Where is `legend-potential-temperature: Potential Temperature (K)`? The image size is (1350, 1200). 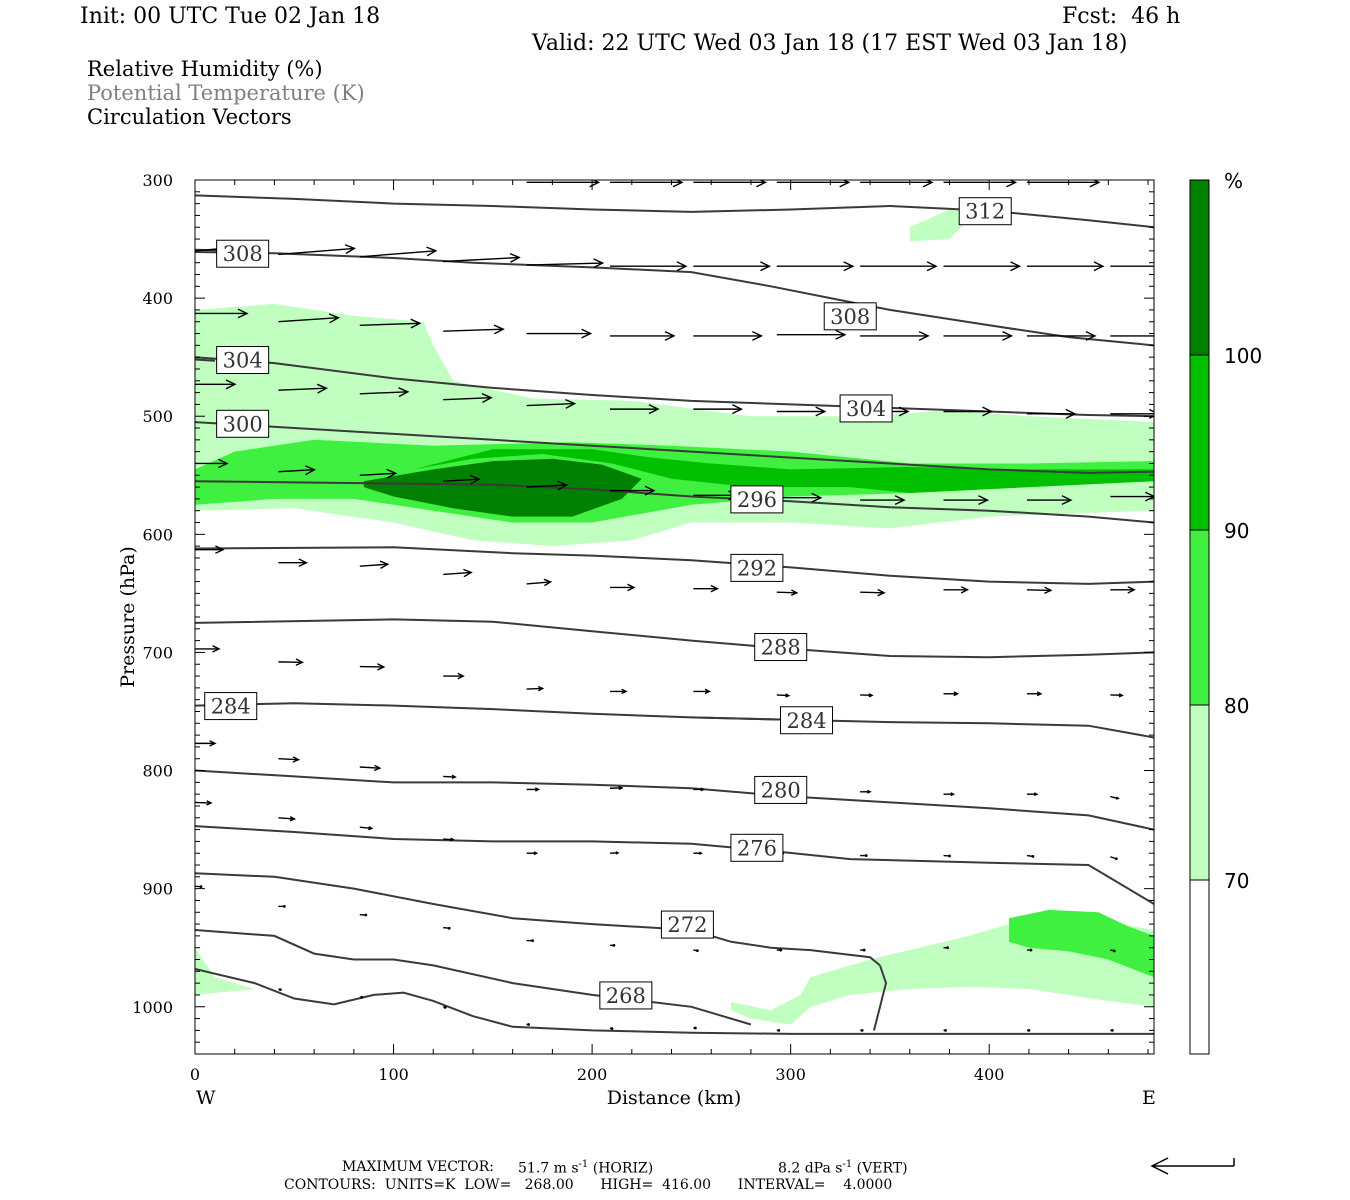
legend-potential-temperature: Potential Temperature (K) is located at coordinates (226, 93).